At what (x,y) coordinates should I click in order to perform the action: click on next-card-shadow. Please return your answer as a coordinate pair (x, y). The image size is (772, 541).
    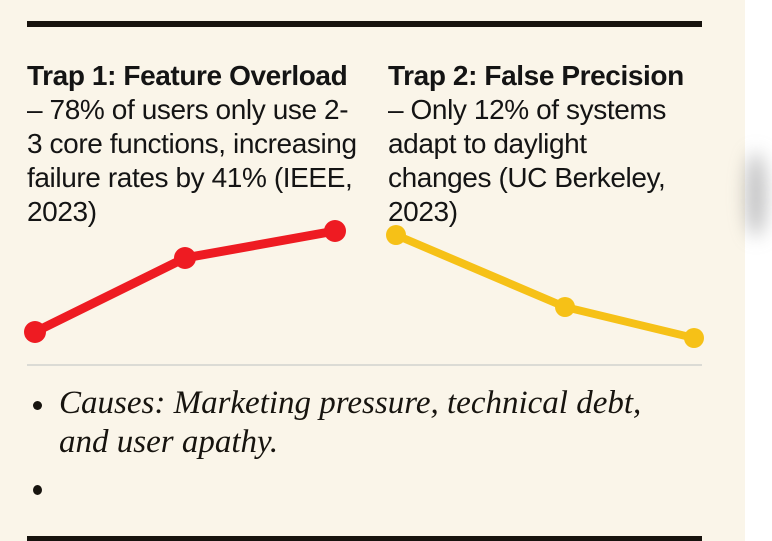
    Looking at the image, I should click on (756, 194).